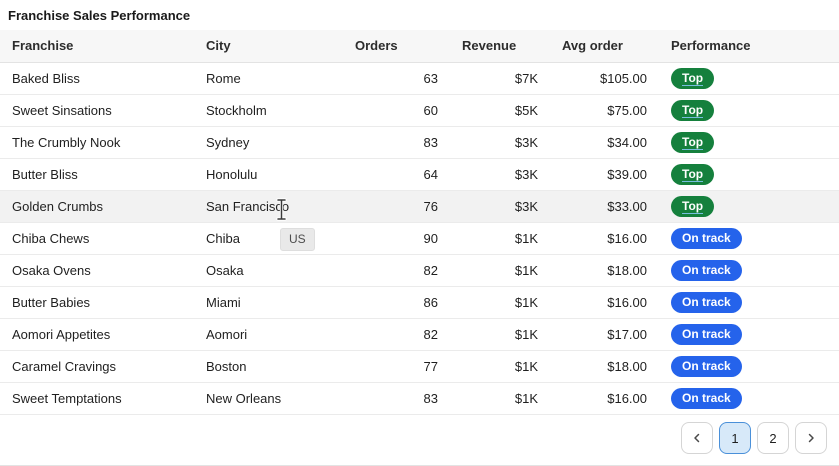  Describe the element at coordinates (268, 238) in the screenshot. I see `city-cell: Chiba` at that location.